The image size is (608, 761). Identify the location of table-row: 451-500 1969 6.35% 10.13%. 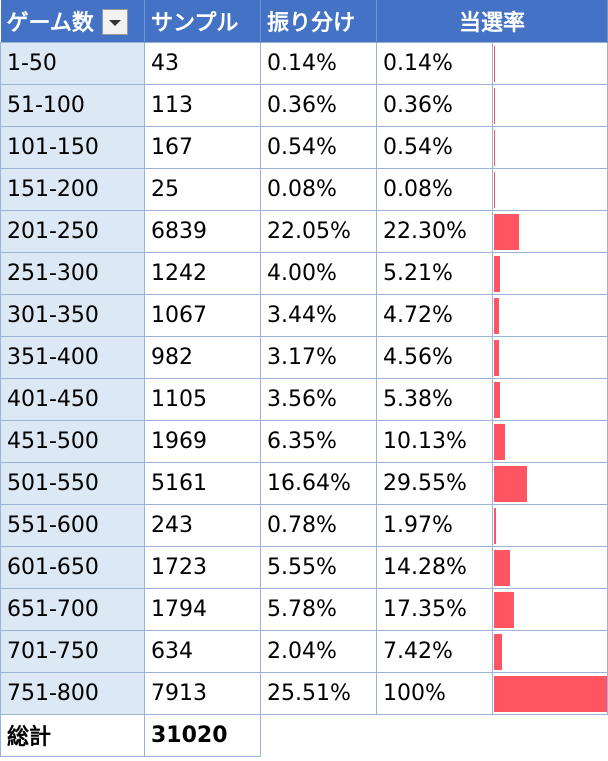
(304, 441).